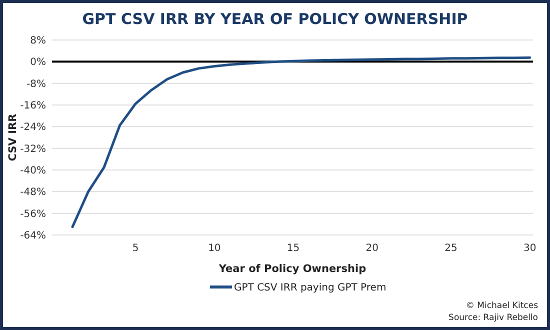  I want to click on legend-label: GPT CSV IRR paying GPT Prem, so click(310, 288).